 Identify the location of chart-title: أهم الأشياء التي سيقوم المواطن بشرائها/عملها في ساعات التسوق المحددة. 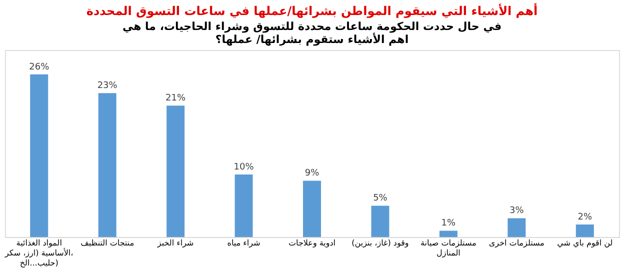
(312, 10).